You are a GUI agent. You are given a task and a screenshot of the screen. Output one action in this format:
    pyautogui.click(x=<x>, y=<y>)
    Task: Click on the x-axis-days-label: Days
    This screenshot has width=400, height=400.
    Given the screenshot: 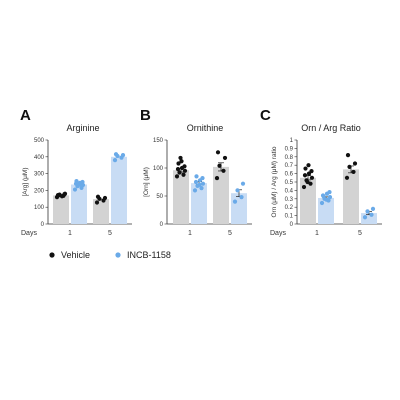 What is the action you would take?
    pyautogui.click(x=278, y=233)
    